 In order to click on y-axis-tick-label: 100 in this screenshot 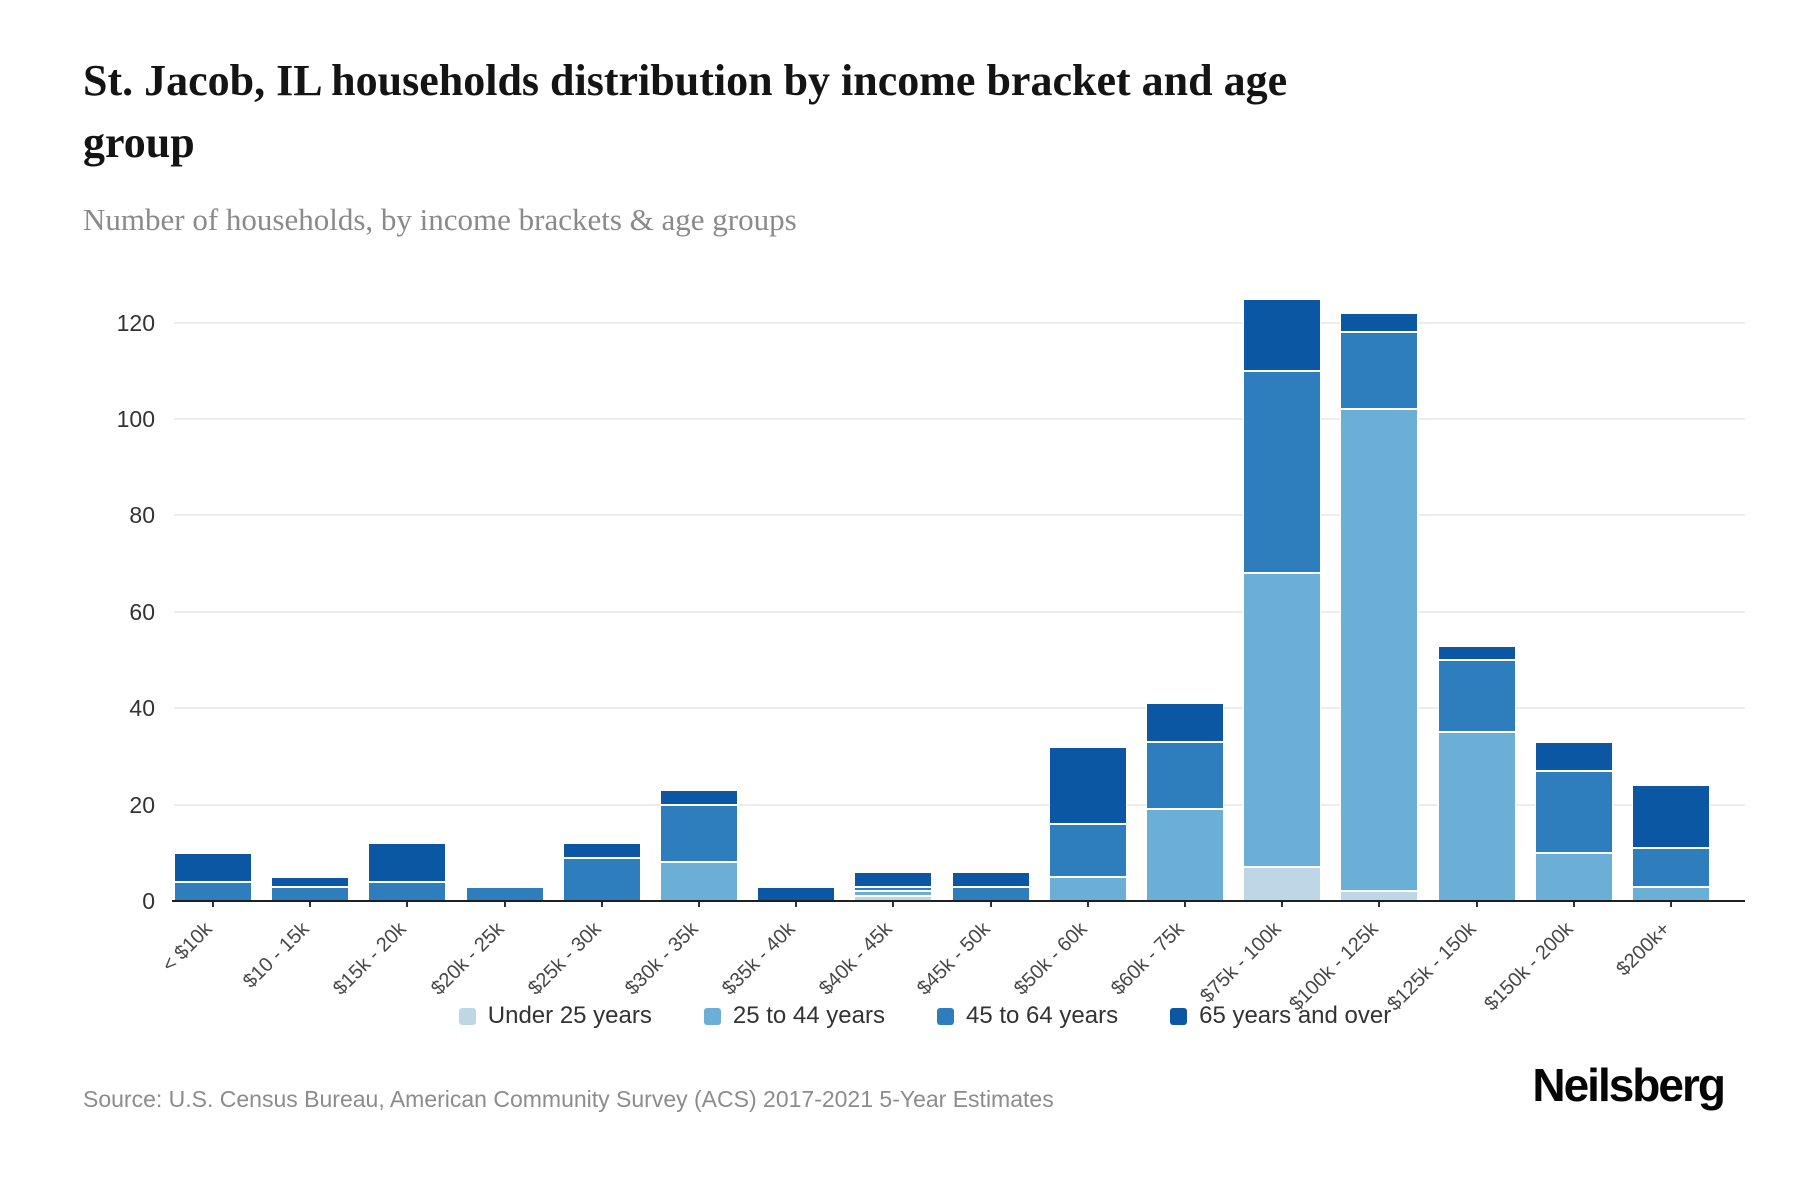, I will do `click(135, 419)`.